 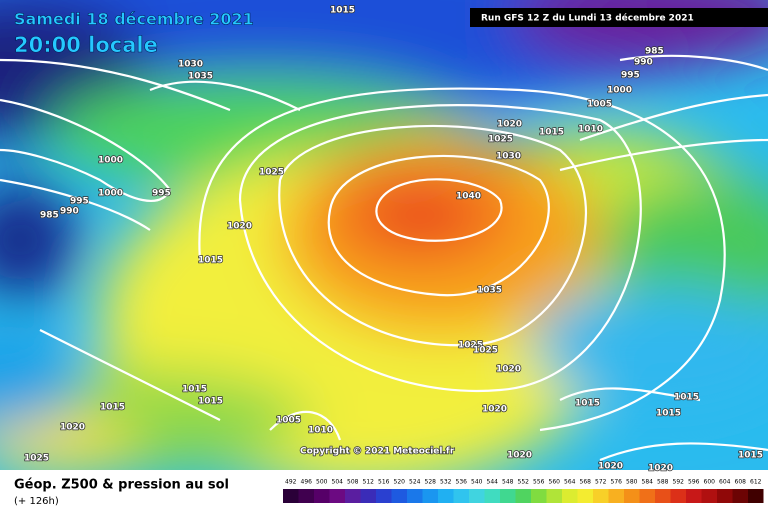 I want to click on legend-scale-label: 608, so click(x=741, y=482).